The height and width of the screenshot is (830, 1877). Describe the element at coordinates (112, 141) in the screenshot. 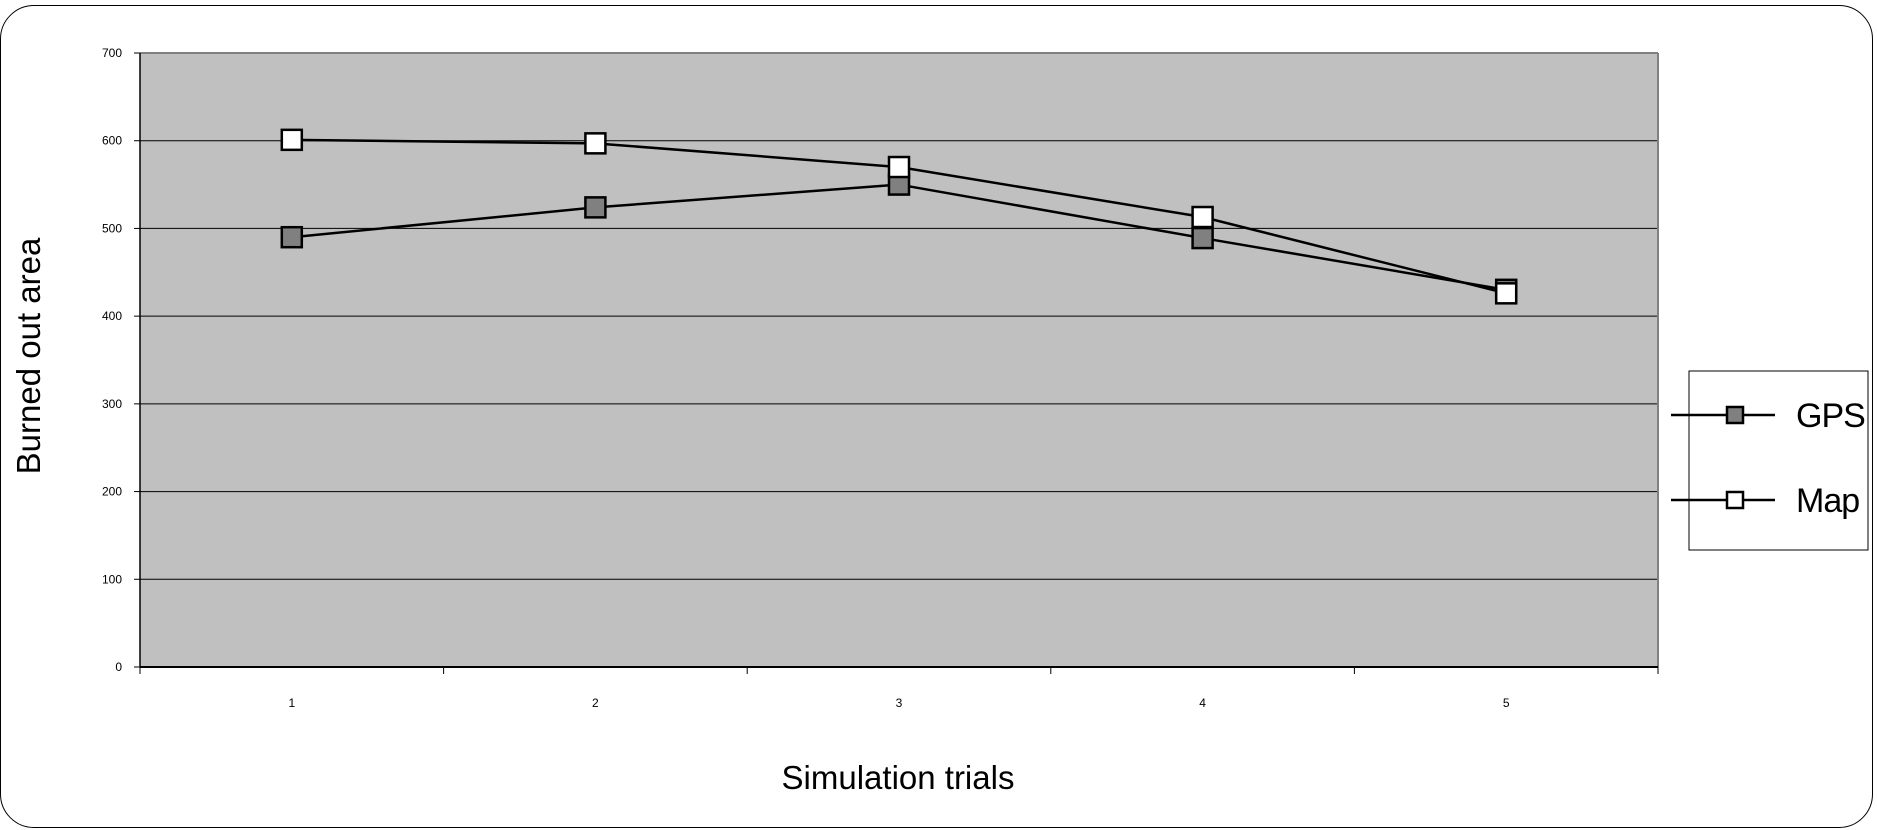

I see `y-tick-label: 600` at that location.